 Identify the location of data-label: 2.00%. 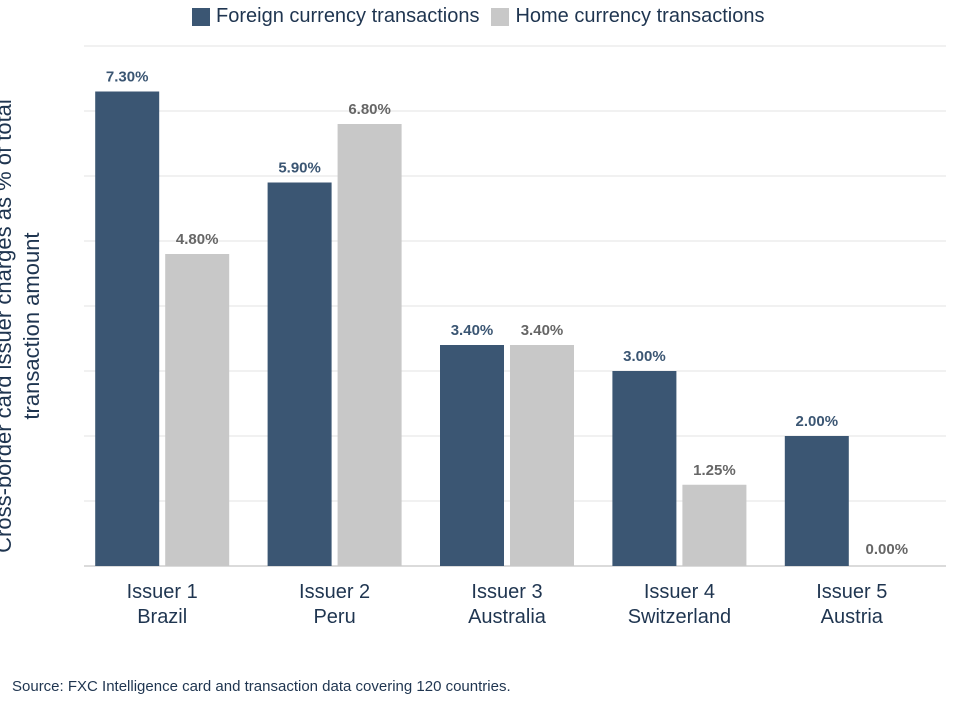
(817, 421).